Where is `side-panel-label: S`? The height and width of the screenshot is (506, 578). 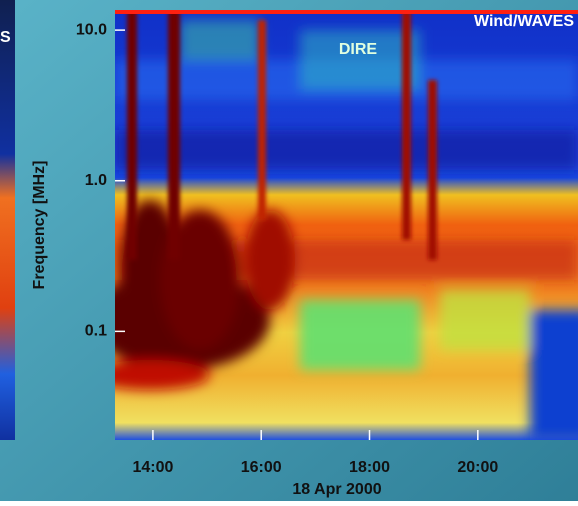 side-panel-label: S is located at coordinates (5, 37).